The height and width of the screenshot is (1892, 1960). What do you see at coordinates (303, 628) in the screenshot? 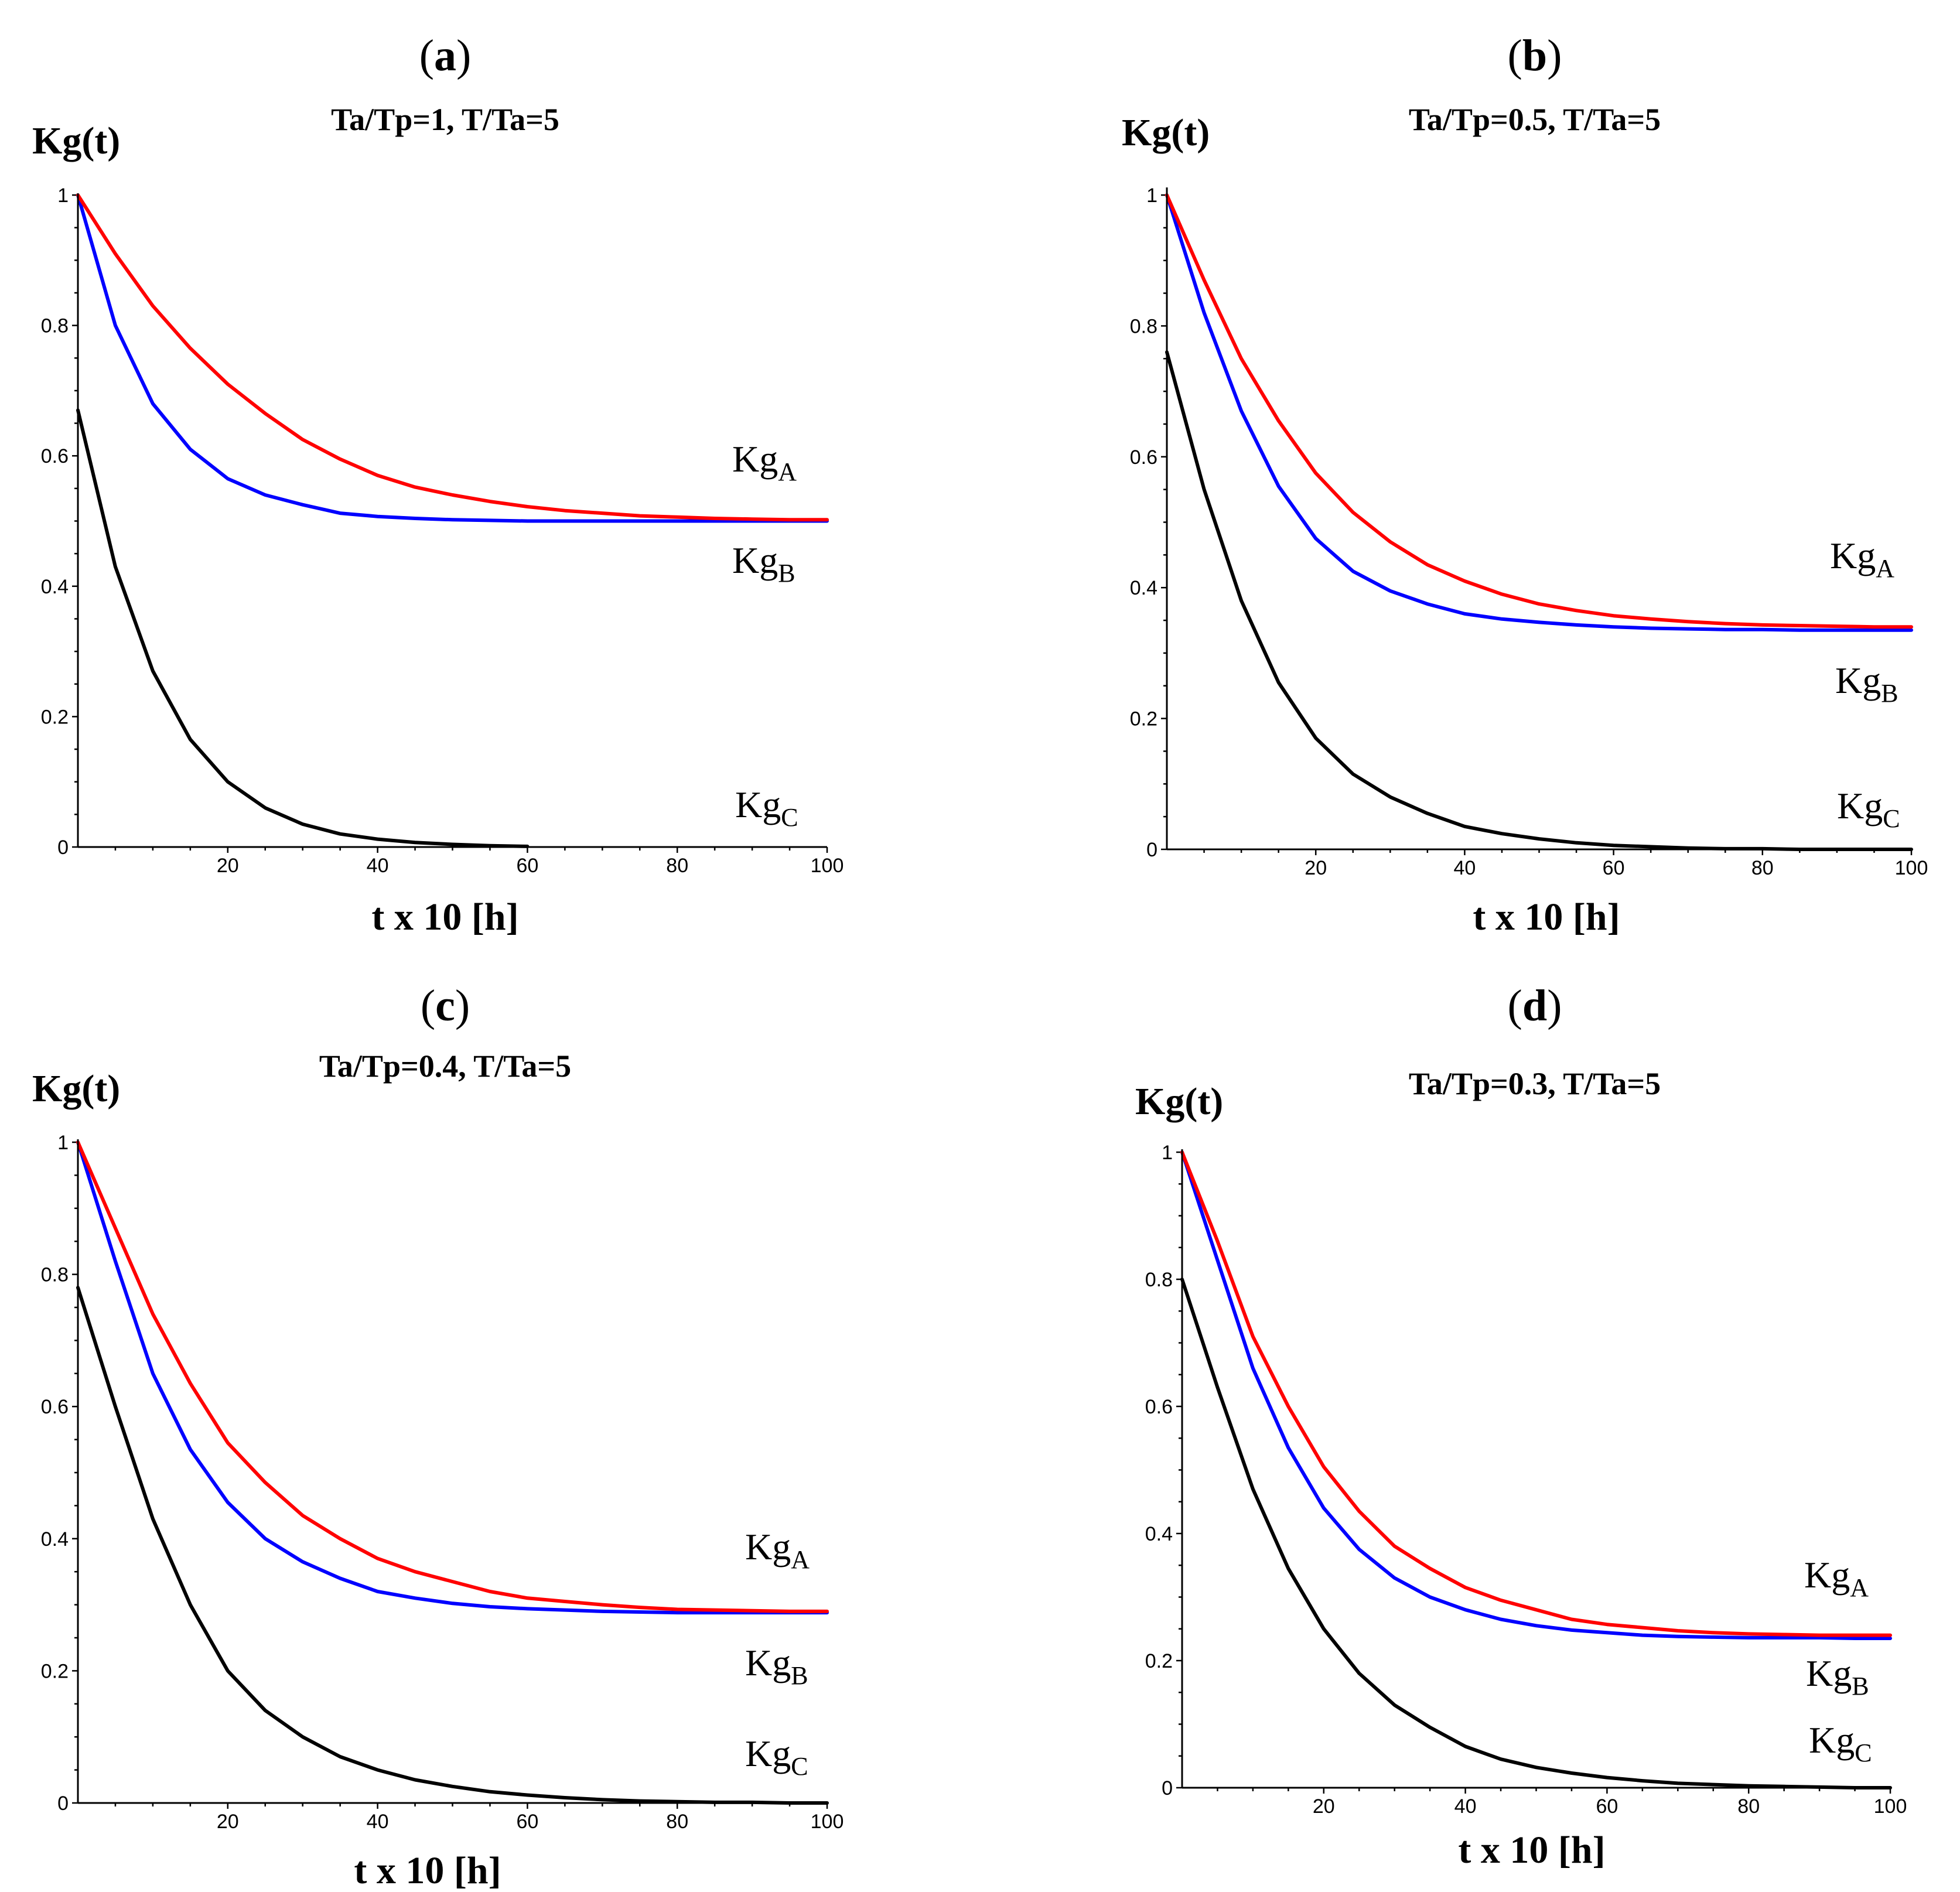
I see `panel-a-series-c` at bounding box center [303, 628].